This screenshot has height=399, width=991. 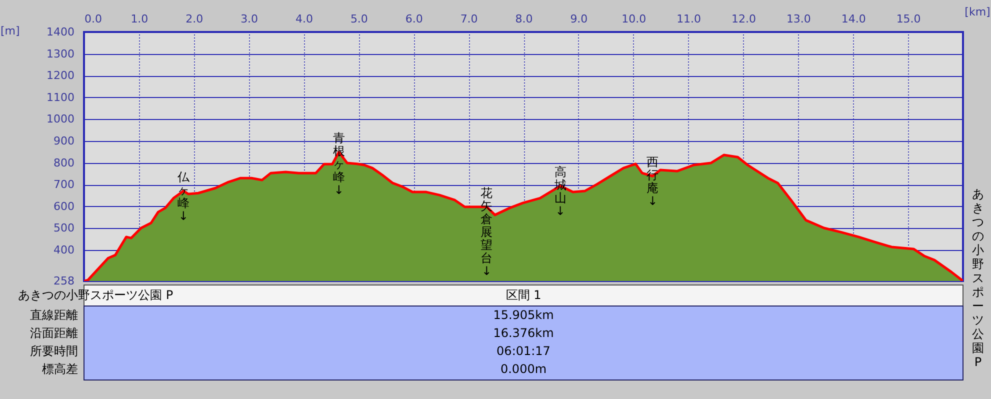 I want to click on text: 直線距離, so click(x=54, y=315).